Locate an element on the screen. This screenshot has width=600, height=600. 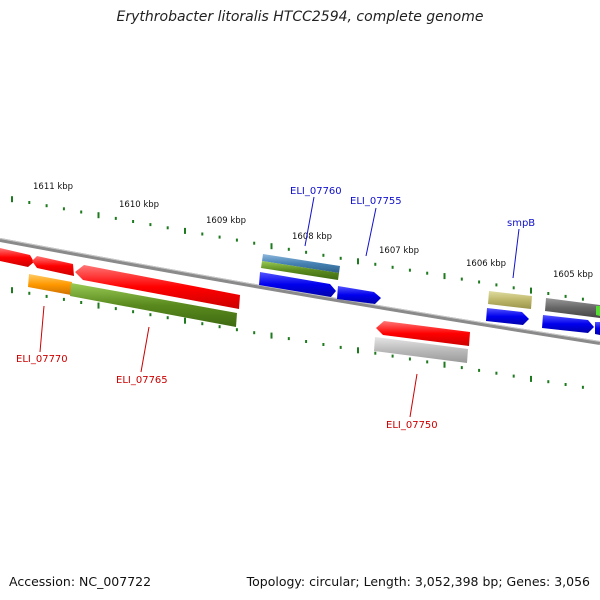
gene-red-arrow-left is located at coordinates (53, 266).